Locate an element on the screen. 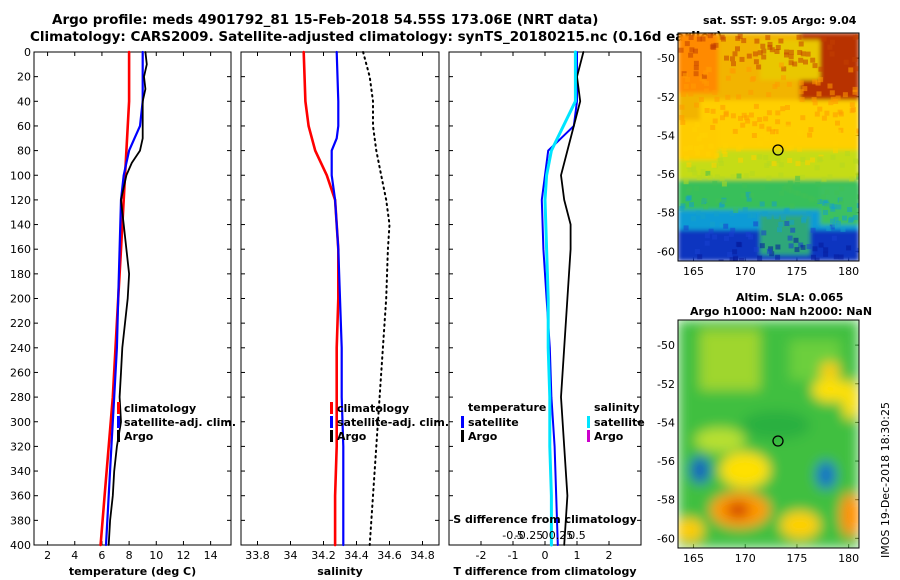 This screenshot has height=580, width=900. sla-argo-marker is located at coordinates (778, 441).